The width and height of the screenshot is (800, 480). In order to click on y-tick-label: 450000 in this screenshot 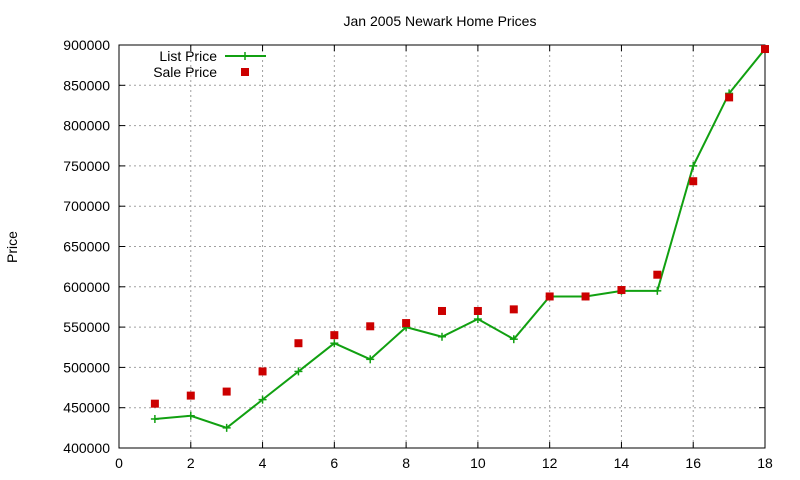, I will do `click(86, 408)`.